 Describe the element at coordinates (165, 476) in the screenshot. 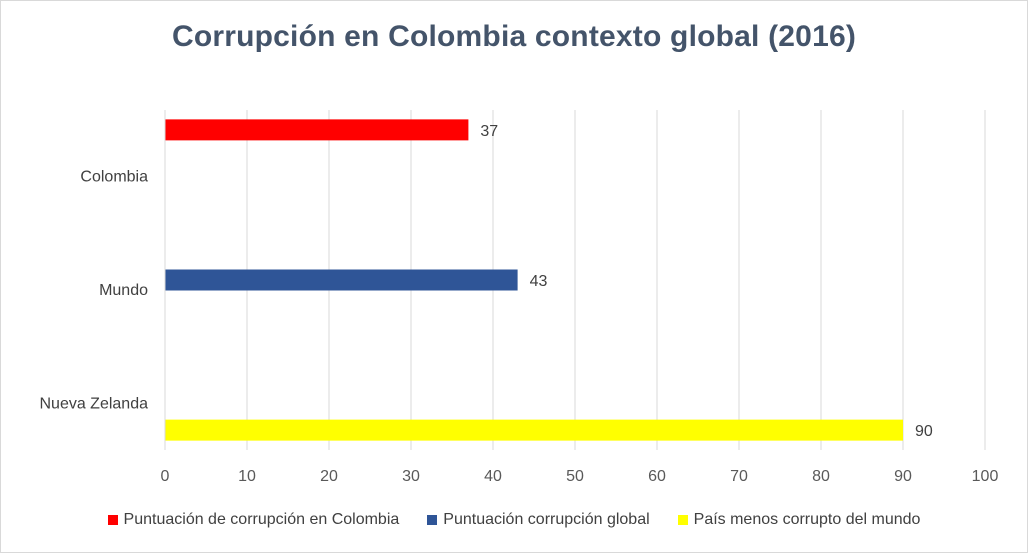

I see `x-tick-label: 0` at that location.